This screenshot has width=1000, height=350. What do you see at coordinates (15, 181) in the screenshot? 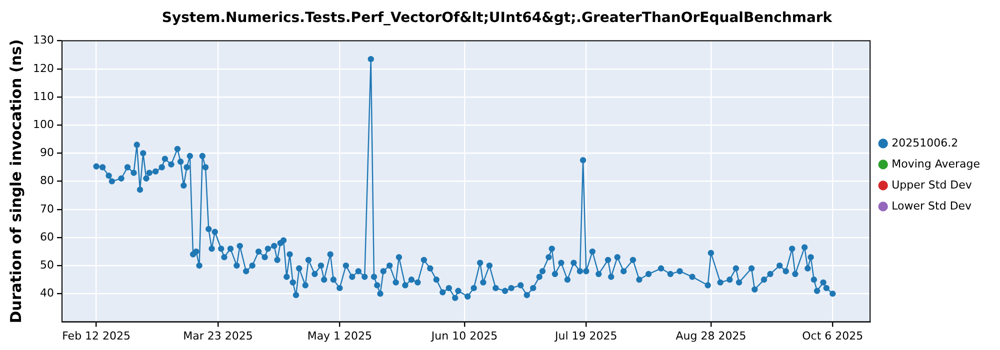
I see `y-axis-title: Duration of single invocation (ns)` at bounding box center [15, 181].